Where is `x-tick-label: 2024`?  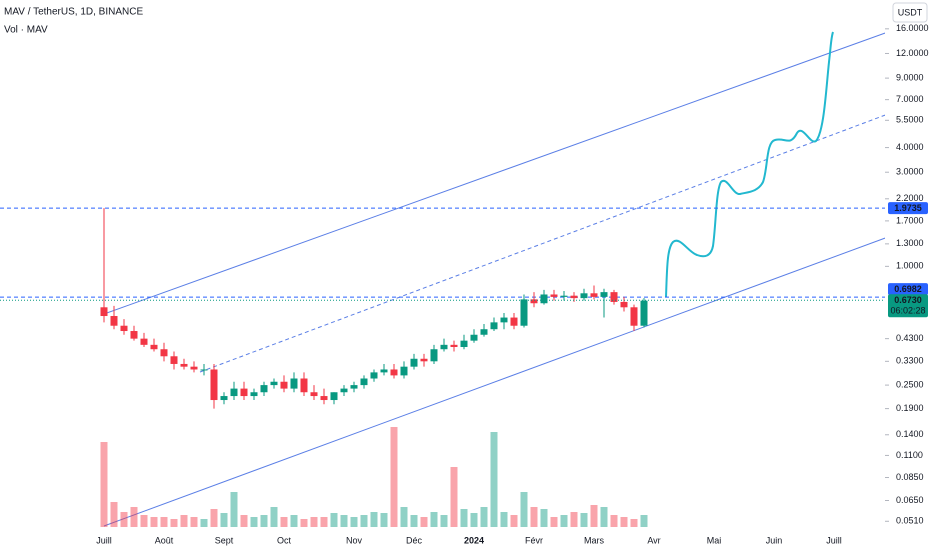
x-tick-label: 2024 is located at coordinates (474, 540).